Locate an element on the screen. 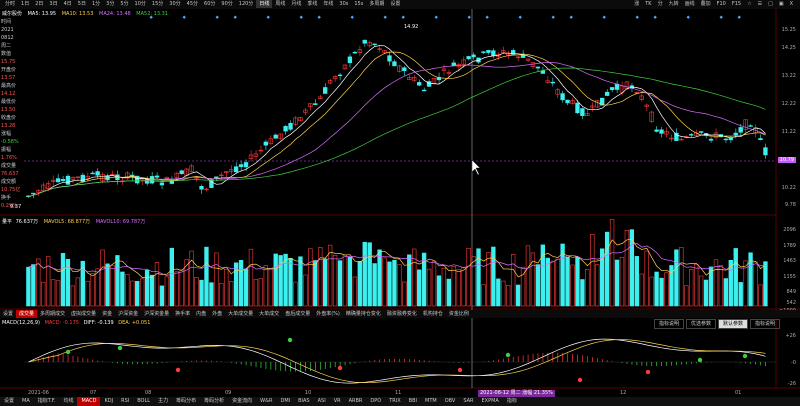 The image size is (800, 406). bottom-tab-11: 资金流向 is located at coordinates (242, 401).